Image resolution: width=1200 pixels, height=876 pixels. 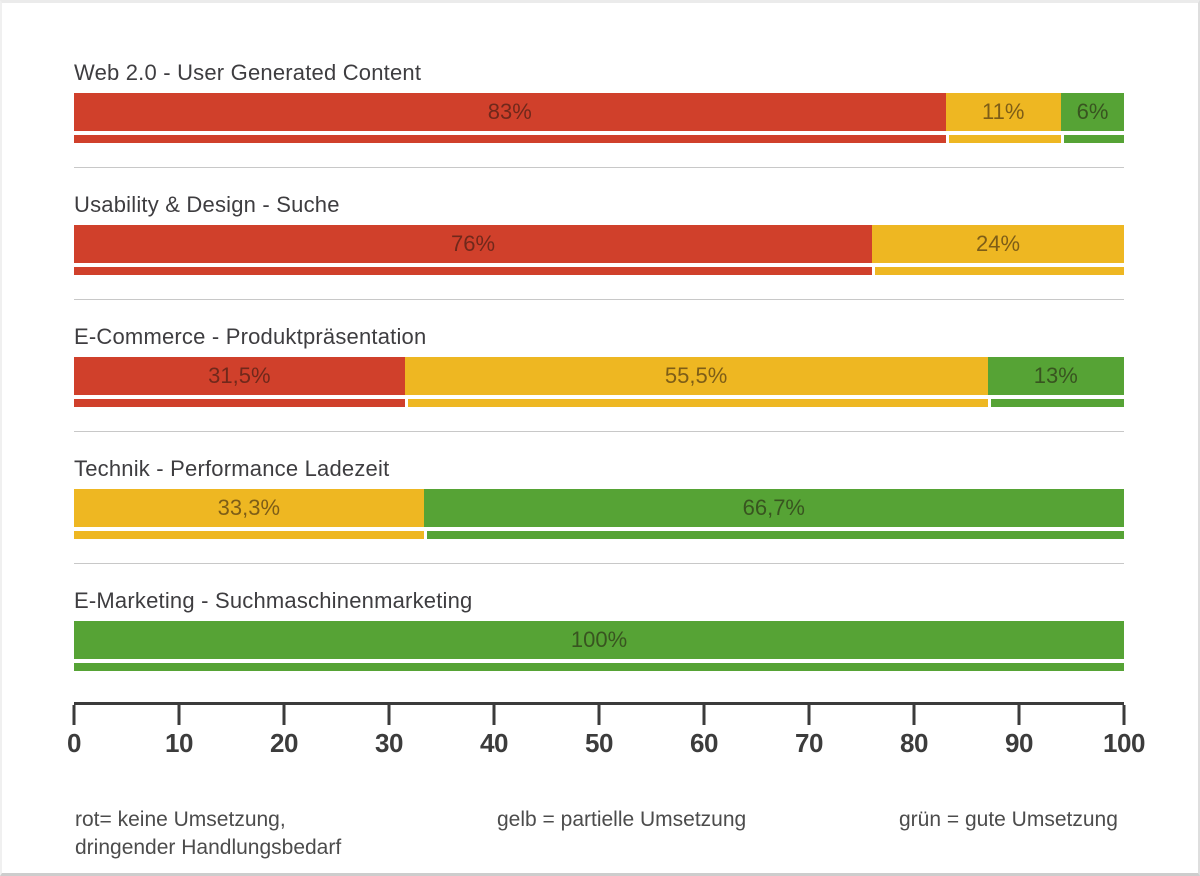 I want to click on x-axis: 0 10 20 30 40 50 60 70 80 90 100, so click(x=606, y=731).